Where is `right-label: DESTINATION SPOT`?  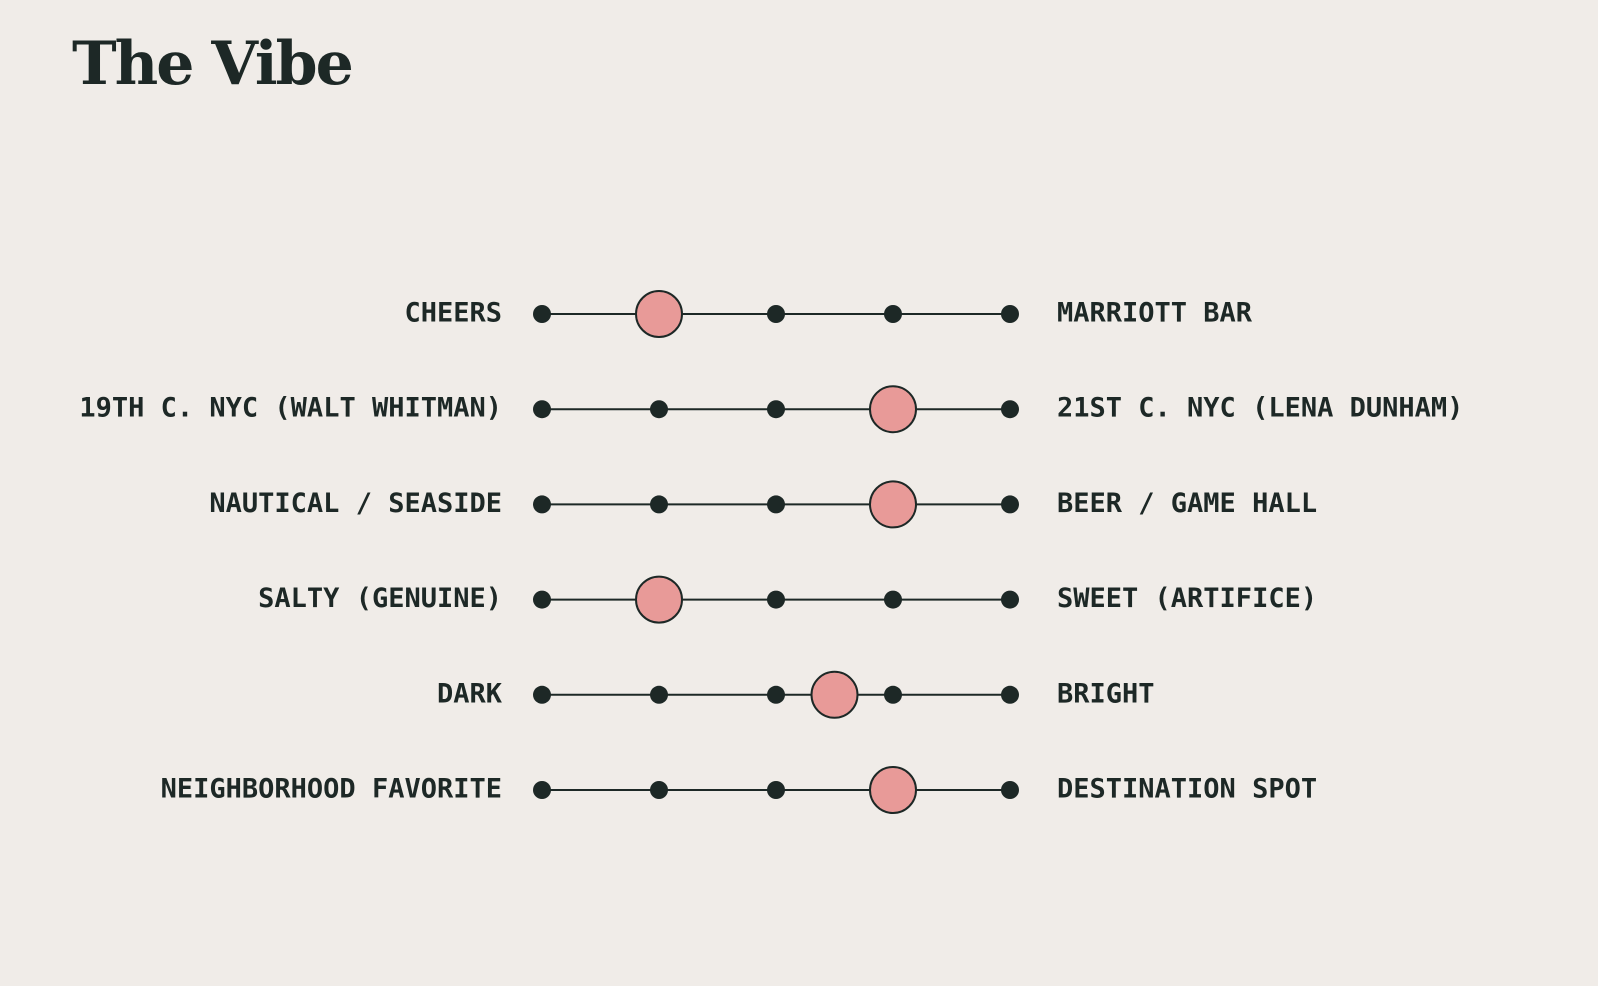 right-label: DESTINATION SPOT is located at coordinates (1187, 789).